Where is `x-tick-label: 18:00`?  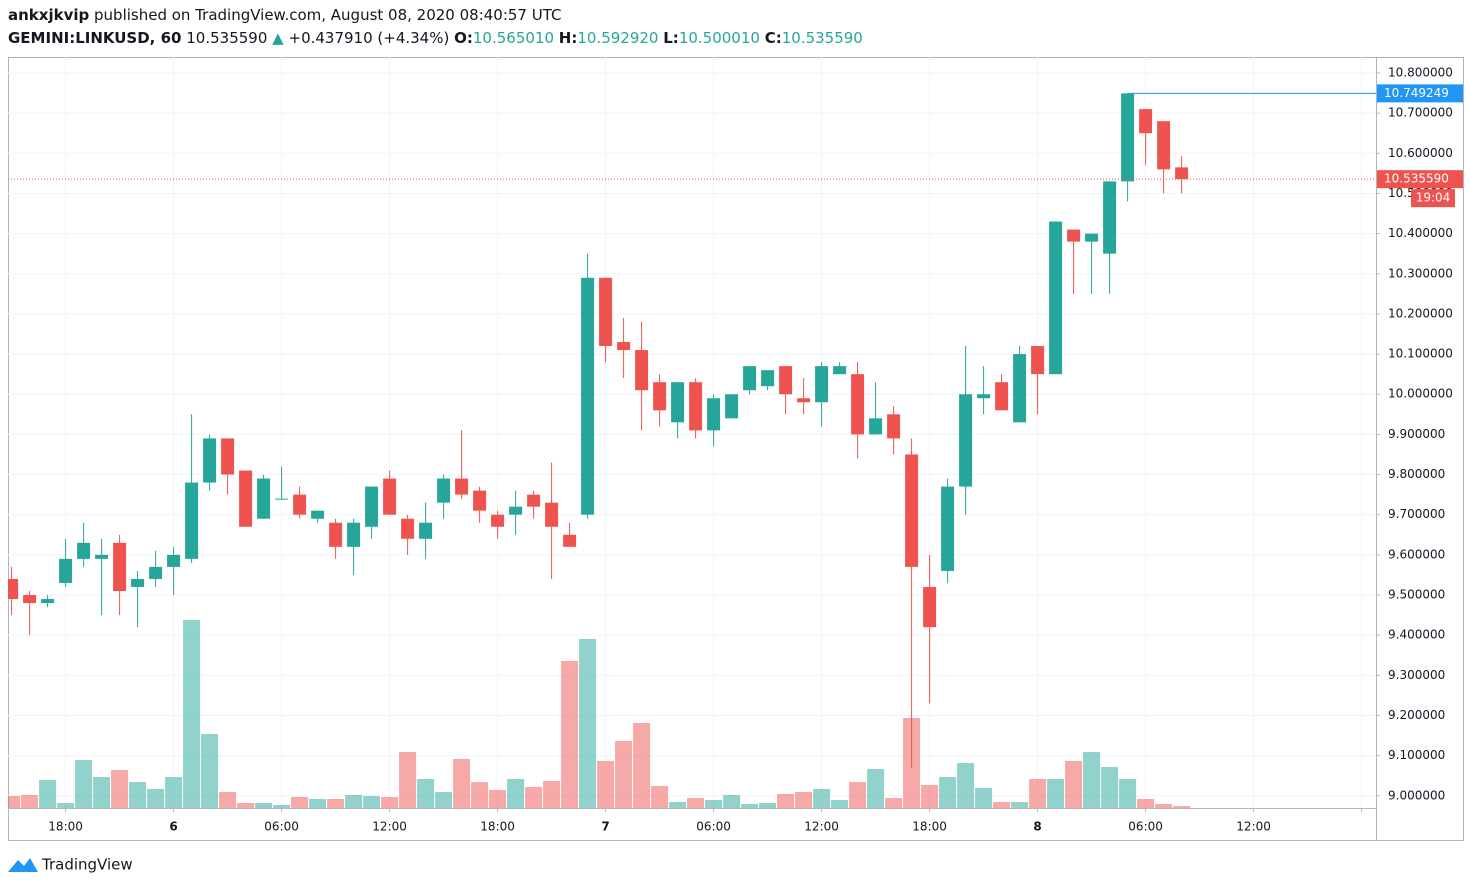
x-tick-label: 18:00 is located at coordinates (497, 827).